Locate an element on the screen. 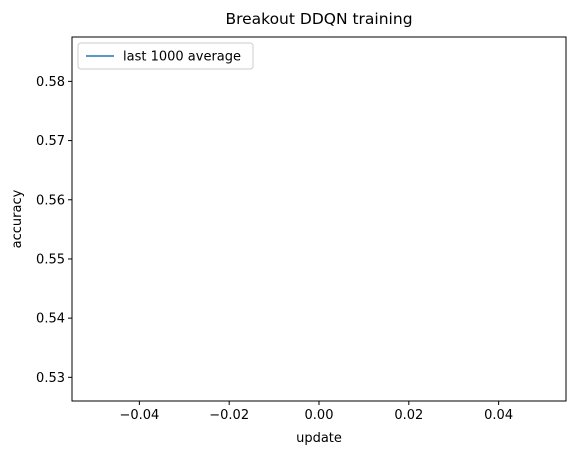 This screenshot has height=455, width=576. y-axis-ticks: 0.53 0.54 0.55 0.56 0.57 0.58 is located at coordinates (54, 230).